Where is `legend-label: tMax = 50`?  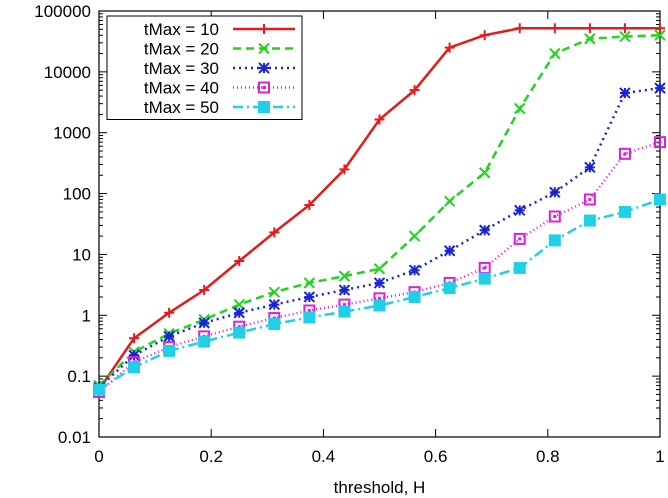 legend-label: tMax = 50 is located at coordinates (181, 107).